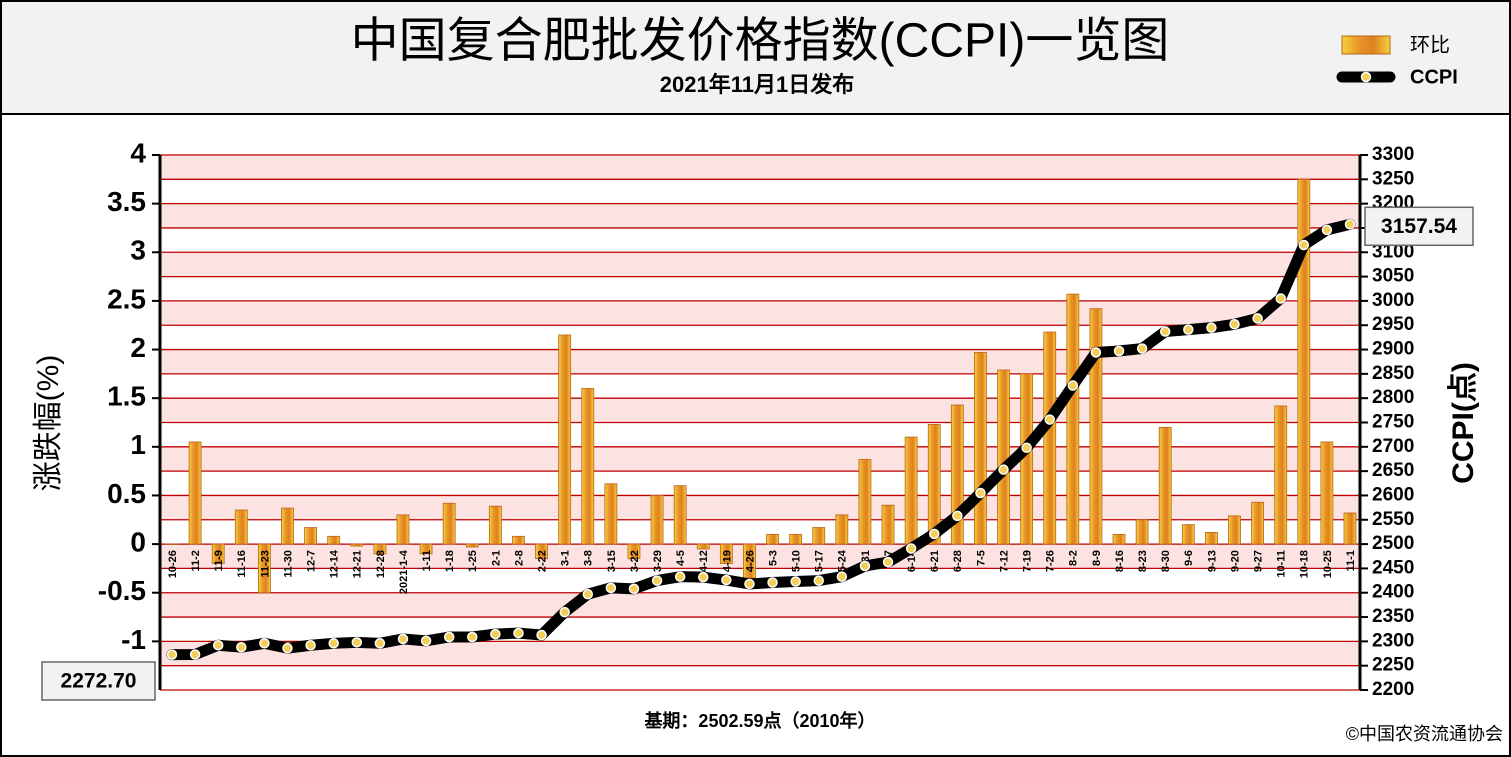 The image size is (1511, 757). What do you see at coordinates (1393, 324) in the screenshot?
I see `y2-tick-label: 2950` at bounding box center [1393, 324].